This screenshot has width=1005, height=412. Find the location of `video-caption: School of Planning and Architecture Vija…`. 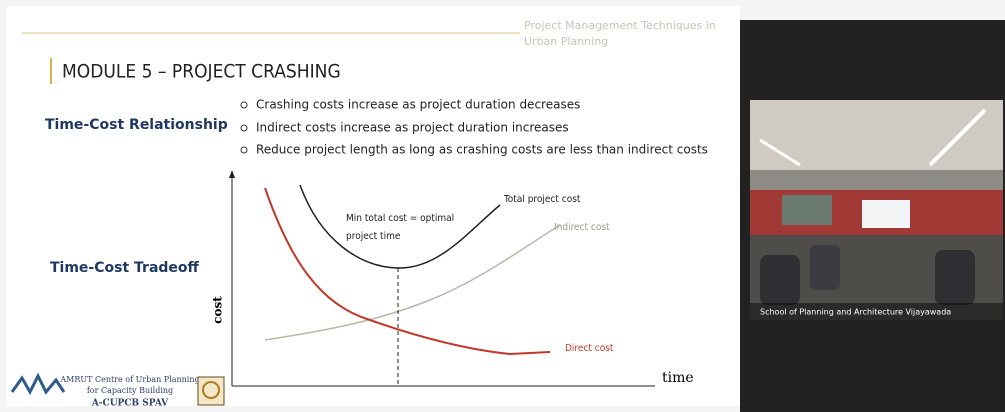

video-caption: School of Planning and Architecture Vija… is located at coordinates (855, 312).